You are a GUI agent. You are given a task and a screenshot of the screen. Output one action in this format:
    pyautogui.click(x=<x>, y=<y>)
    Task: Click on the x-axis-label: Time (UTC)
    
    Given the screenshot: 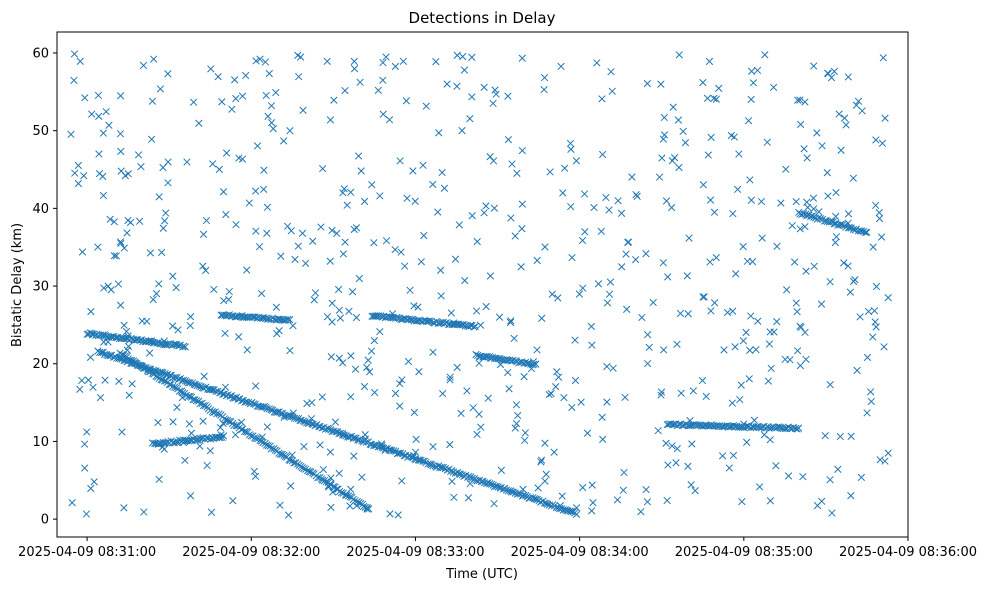 What is the action you would take?
    pyautogui.click(x=481, y=574)
    